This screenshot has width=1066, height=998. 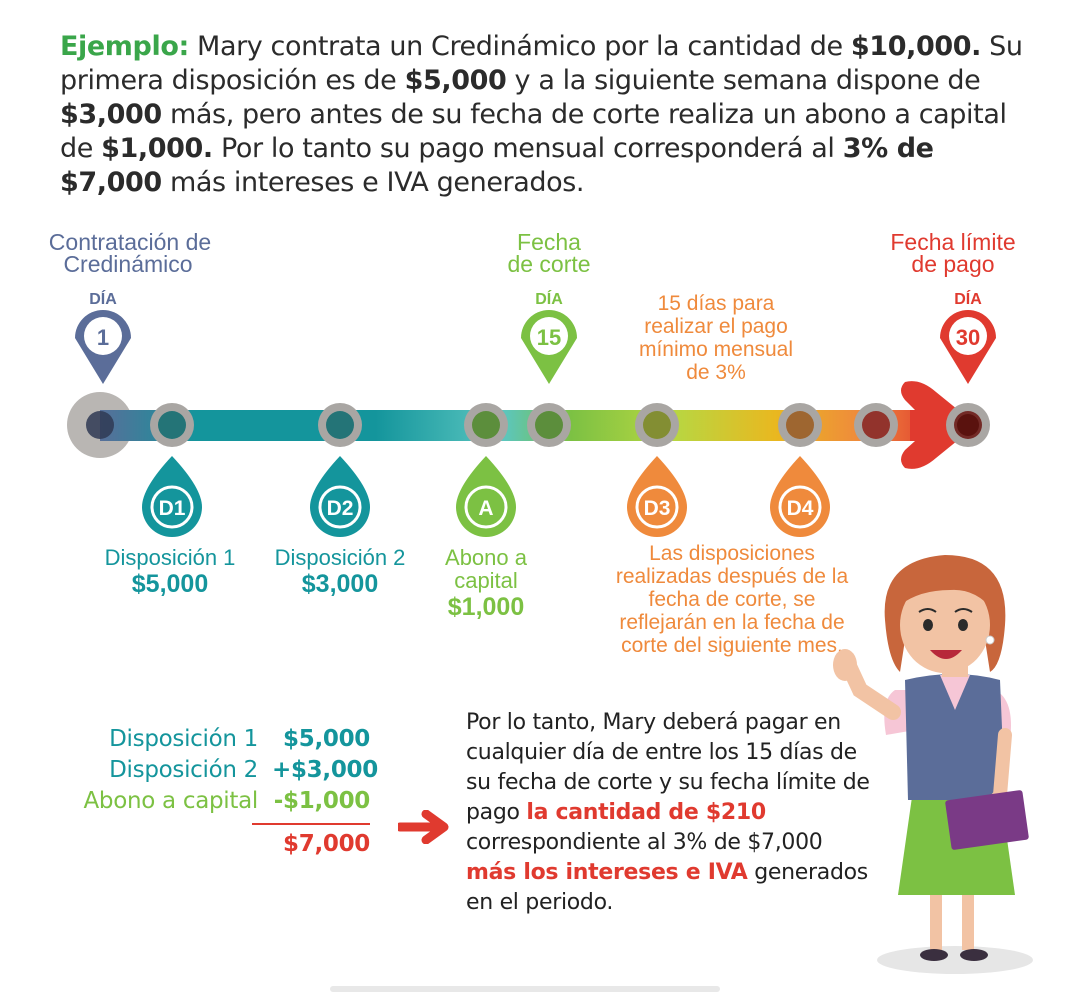 What do you see at coordinates (936, 425) in the screenshot?
I see `timeline-arrow-head` at bounding box center [936, 425].